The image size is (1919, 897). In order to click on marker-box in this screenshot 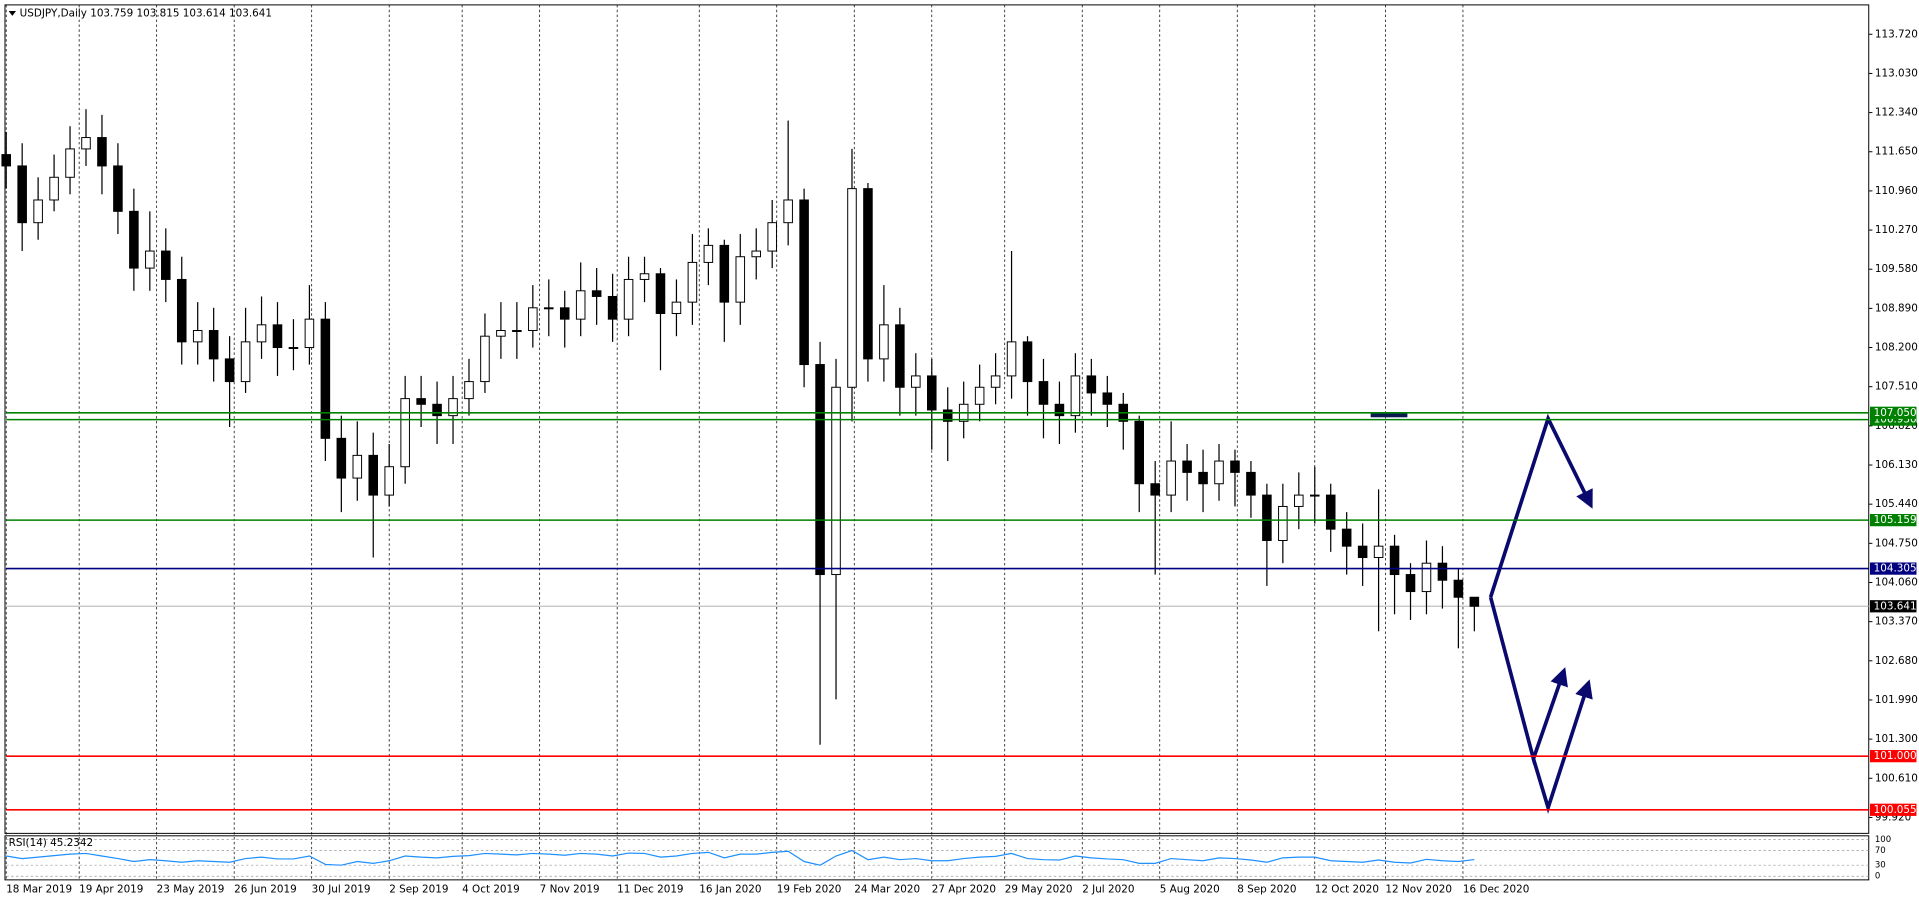, I will do `click(1389, 415)`.